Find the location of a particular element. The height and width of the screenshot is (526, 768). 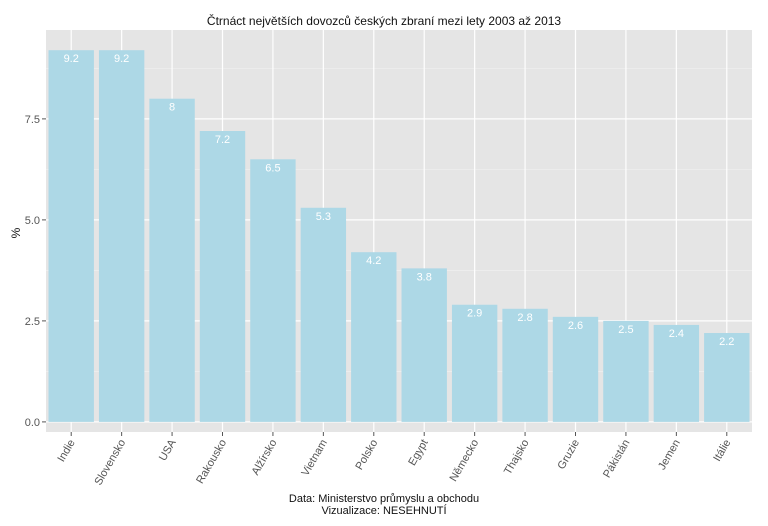

bar-value-label: 2.2 is located at coordinates (726, 342).